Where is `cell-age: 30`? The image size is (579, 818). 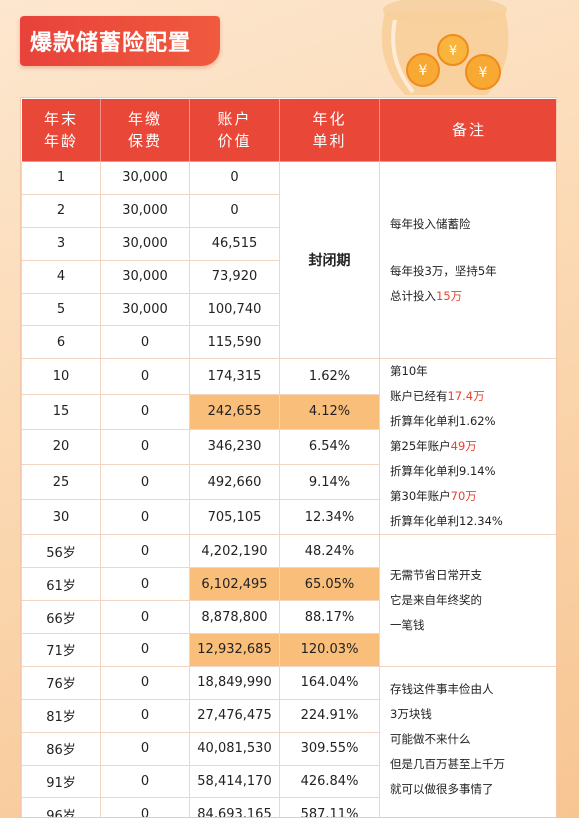 cell-age: 30 is located at coordinates (61, 517).